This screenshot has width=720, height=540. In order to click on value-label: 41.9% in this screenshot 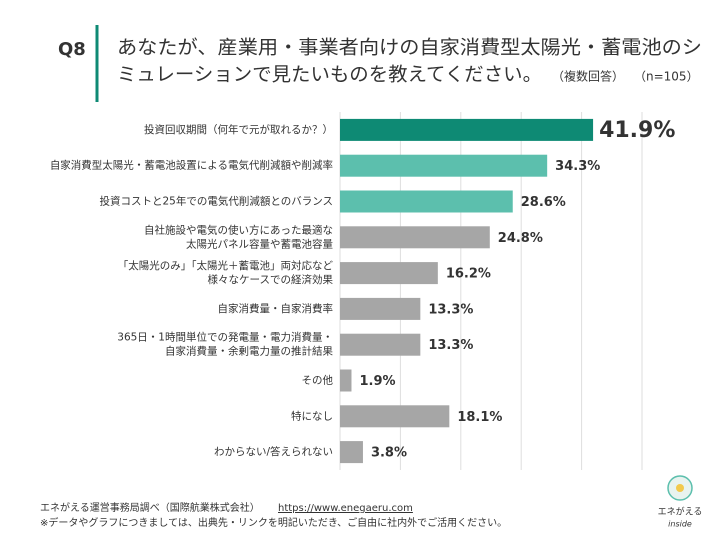, I will do `click(637, 130)`.